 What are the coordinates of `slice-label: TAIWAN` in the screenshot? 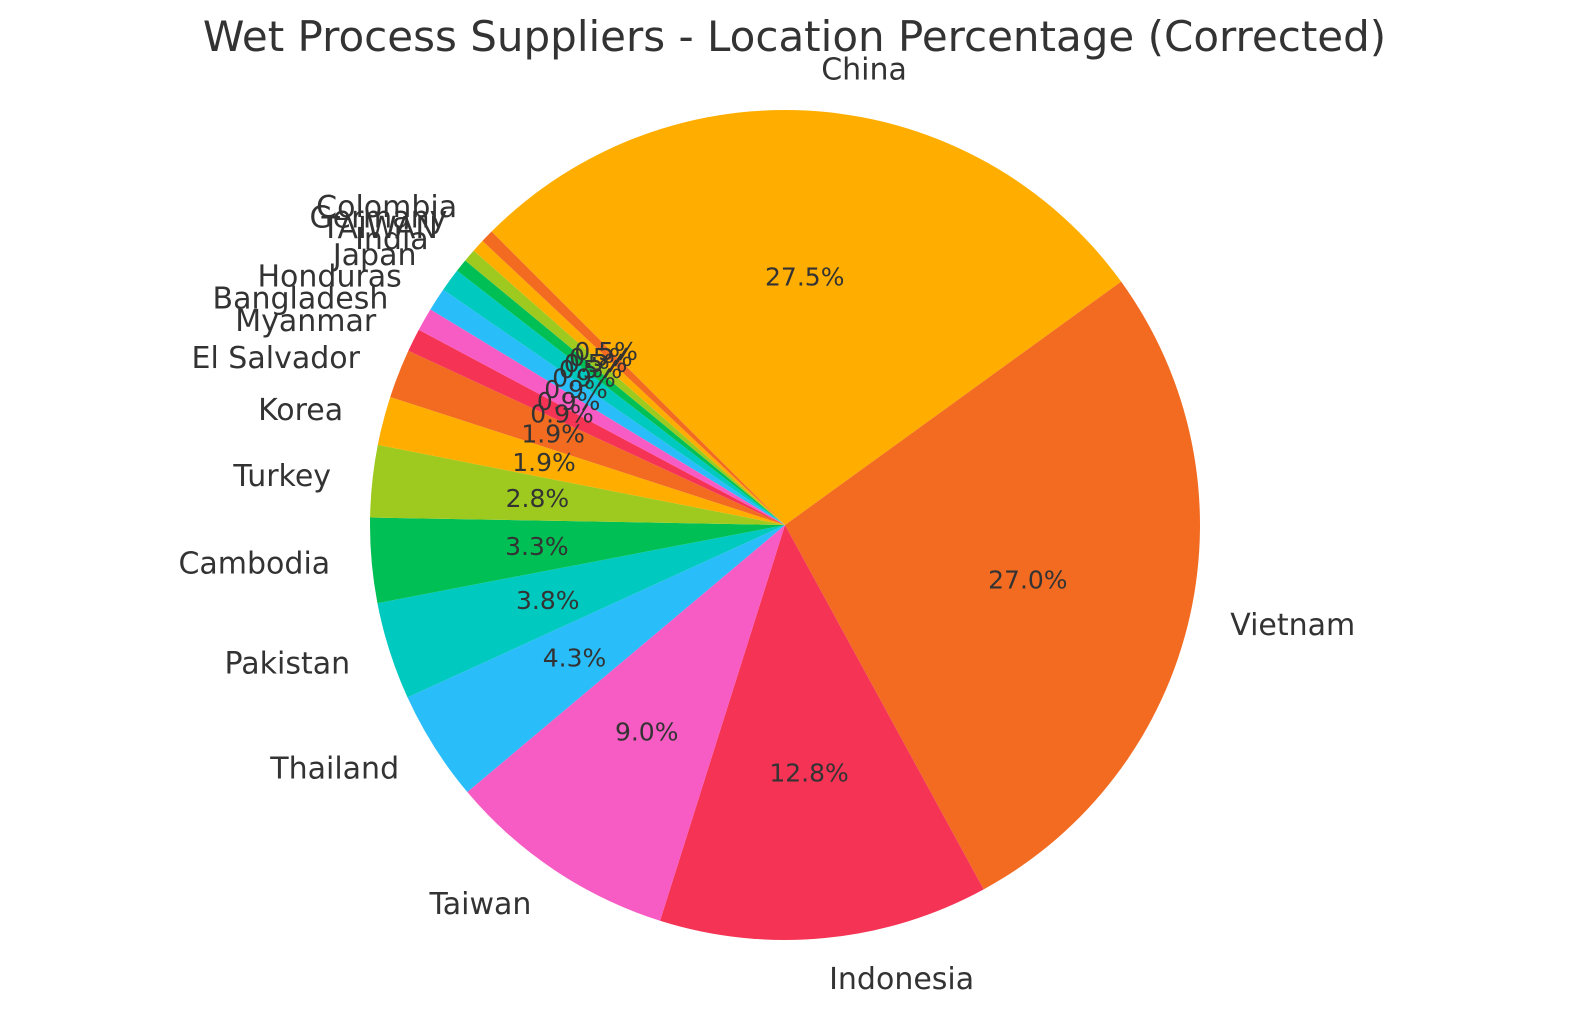 It's located at (378, 228).